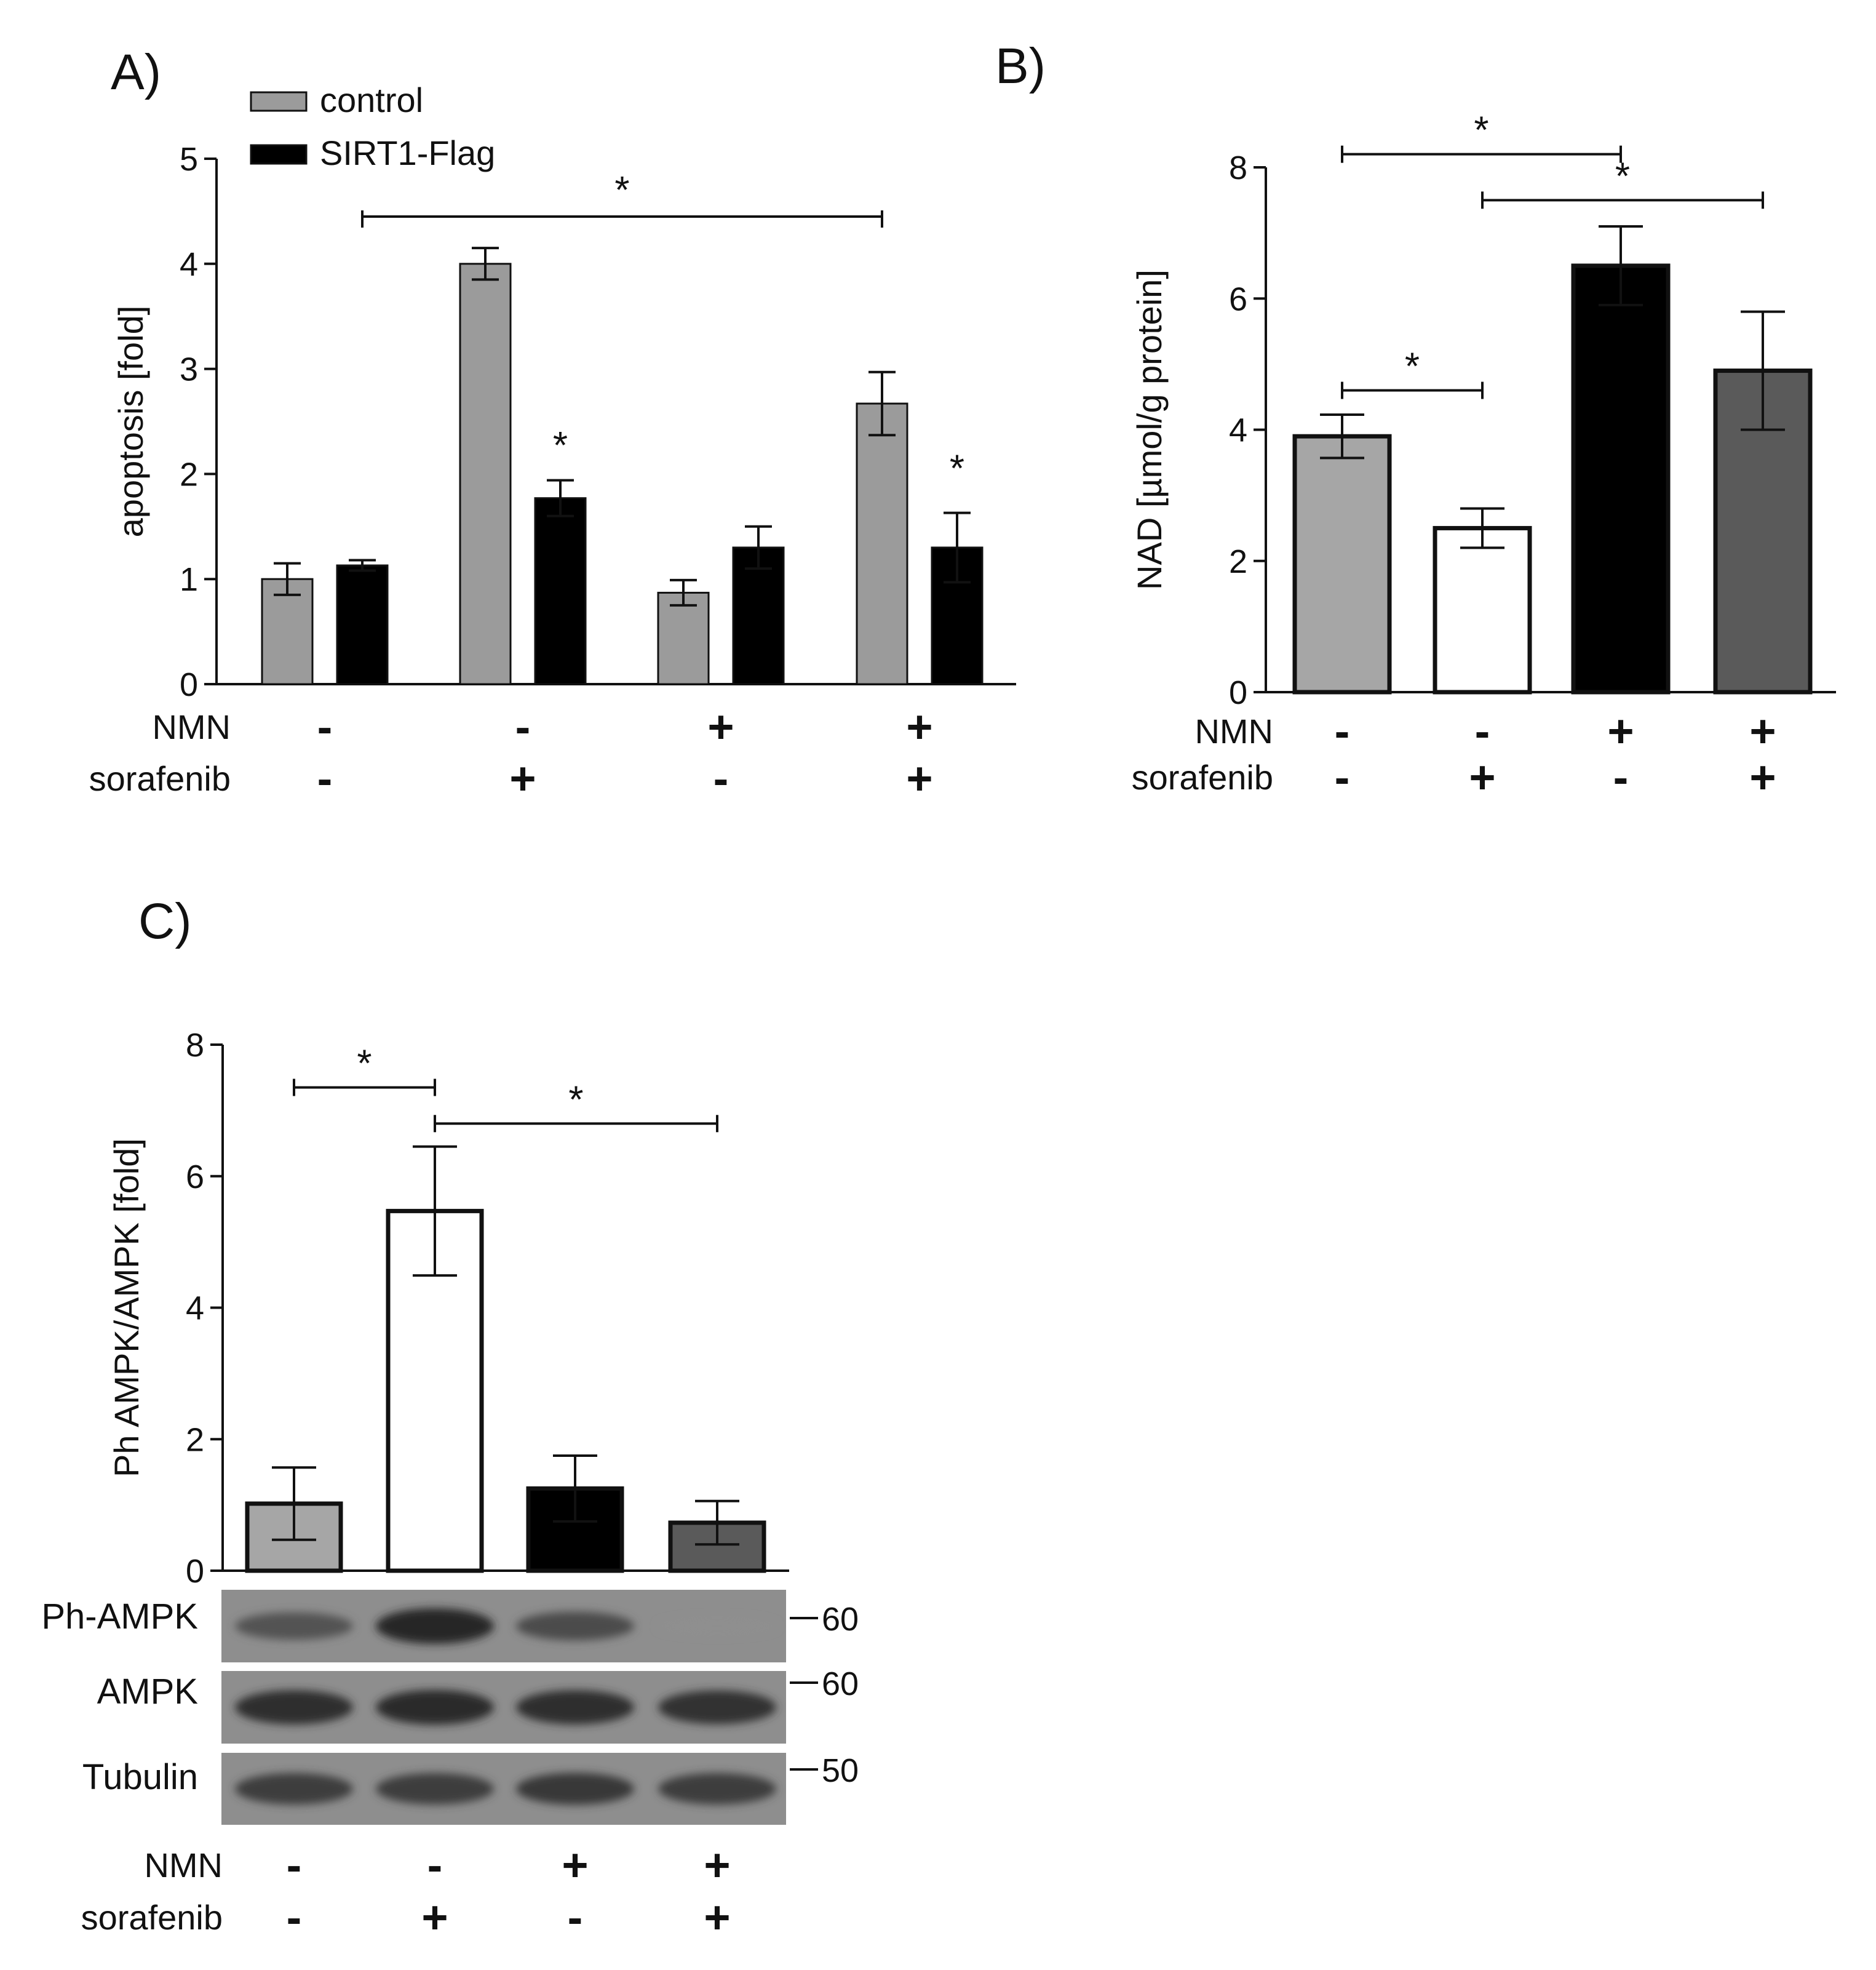 The width and height of the screenshot is (1876, 1970). What do you see at coordinates (148, 1692) in the screenshot?
I see `blot-label: AMPK` at bounding box center [148, 1692].